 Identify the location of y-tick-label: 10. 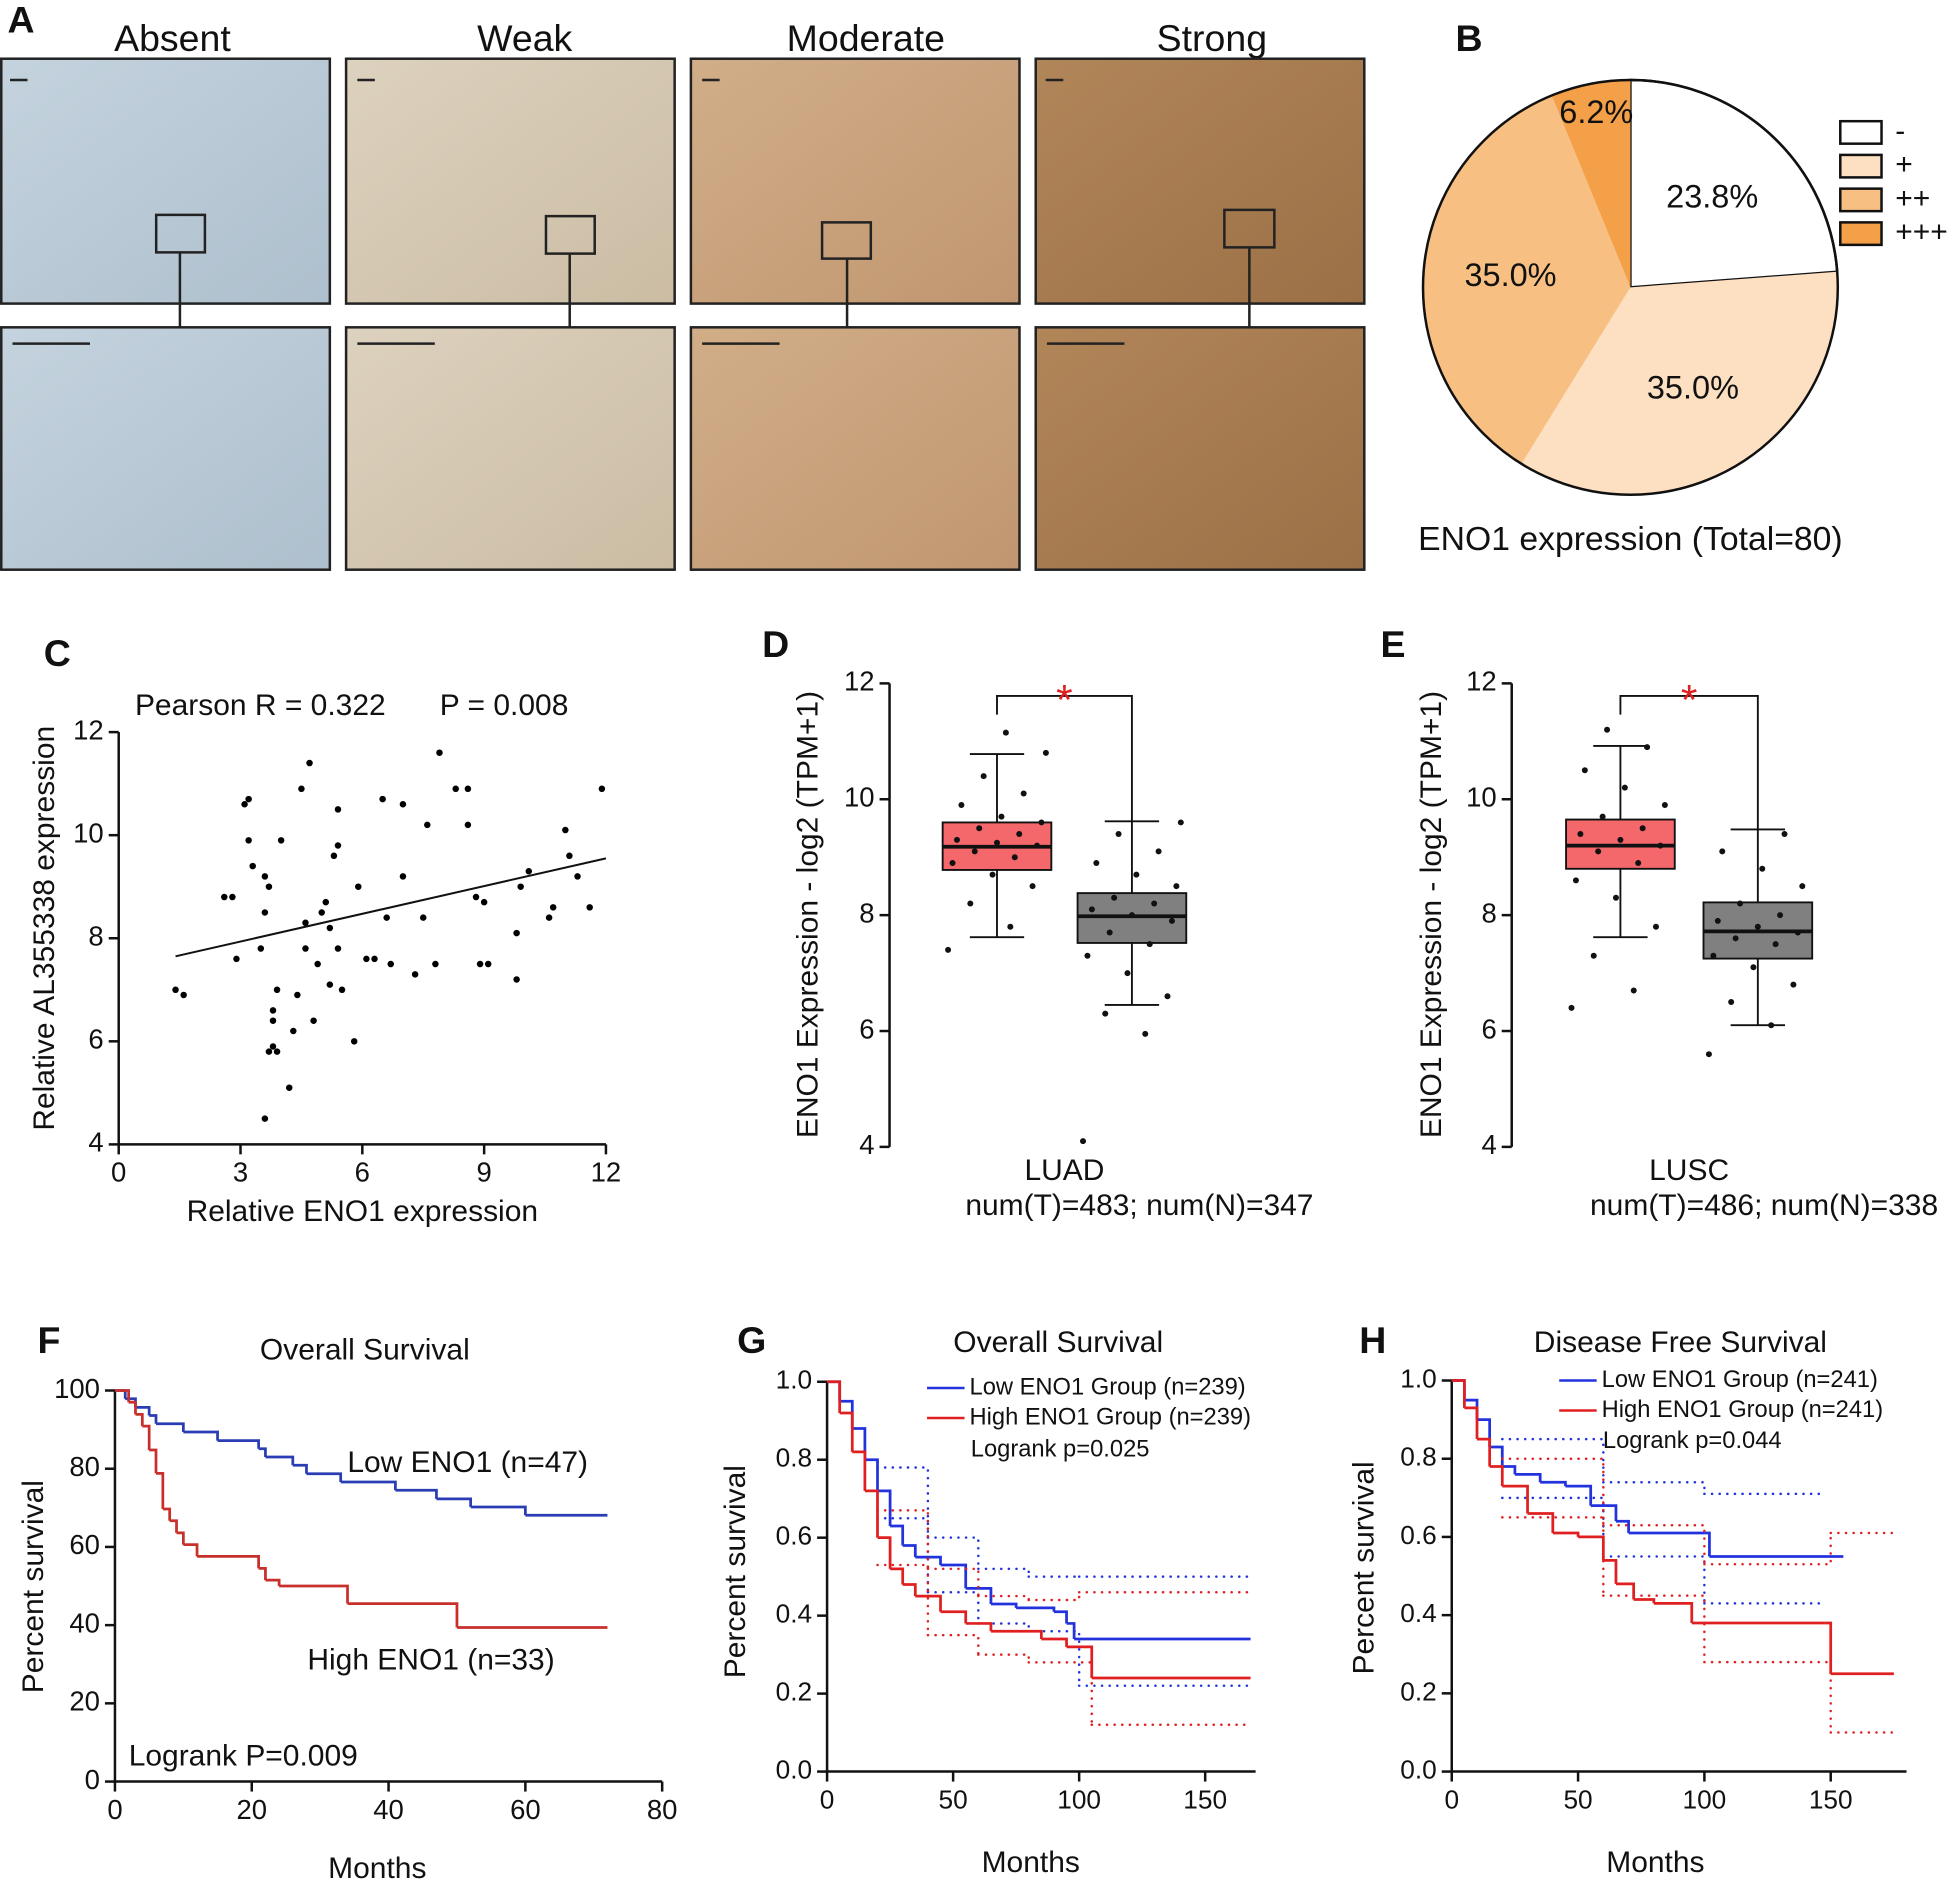
(88, 832).